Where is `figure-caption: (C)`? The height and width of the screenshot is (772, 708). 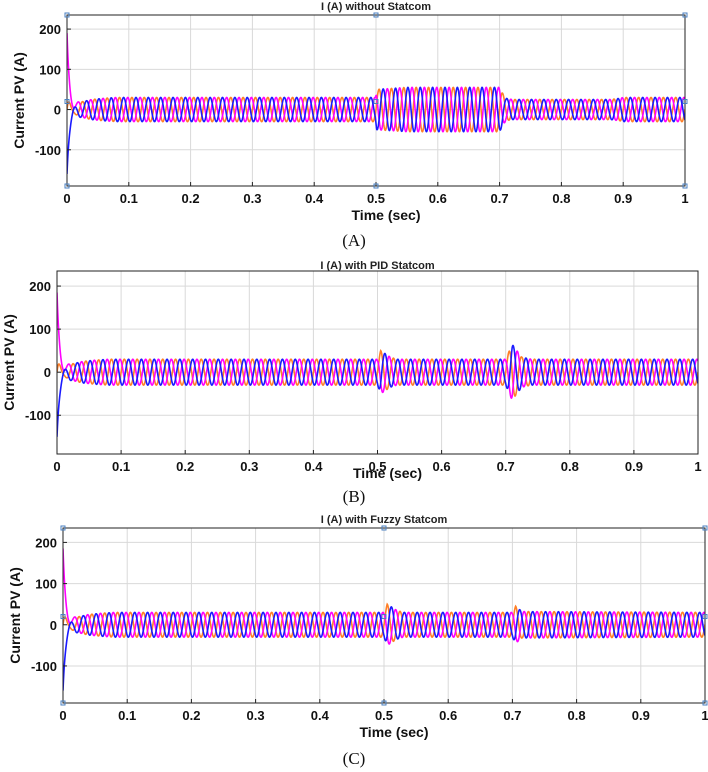 figure-caption: (C) is located at coordinates (354, 758).